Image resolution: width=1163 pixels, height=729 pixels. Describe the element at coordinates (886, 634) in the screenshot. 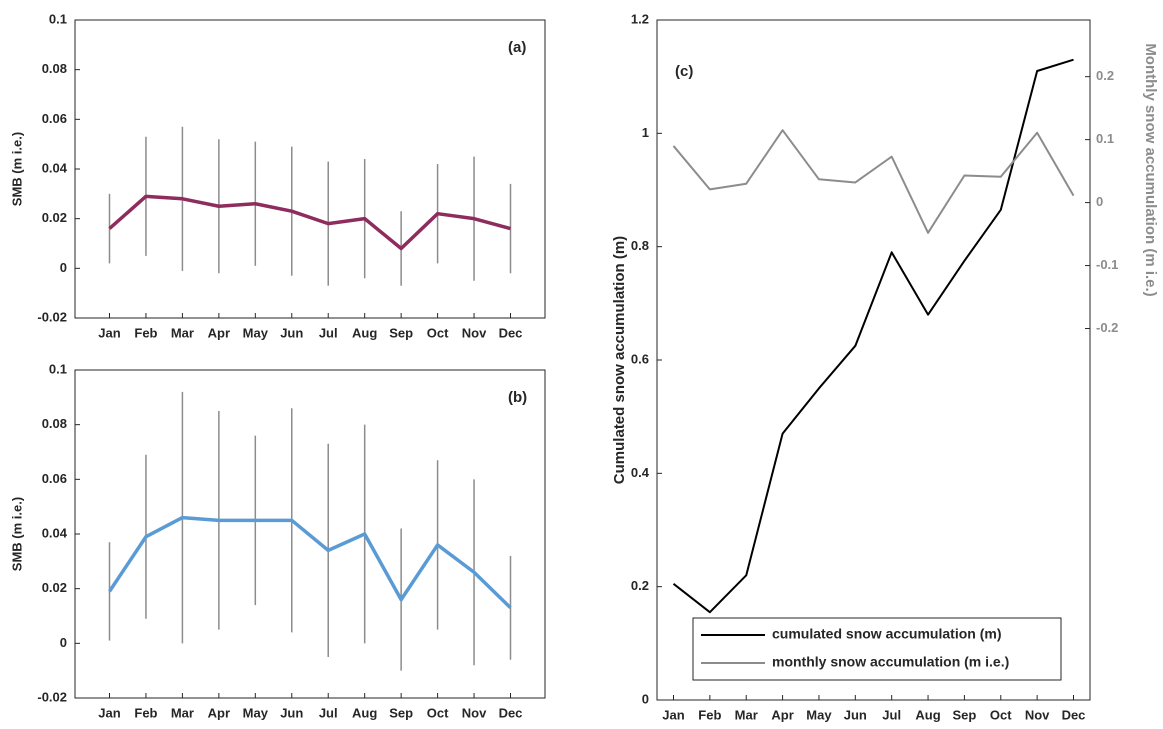

I see `legend-label: cumulated snow accumulation (m)` at that location.